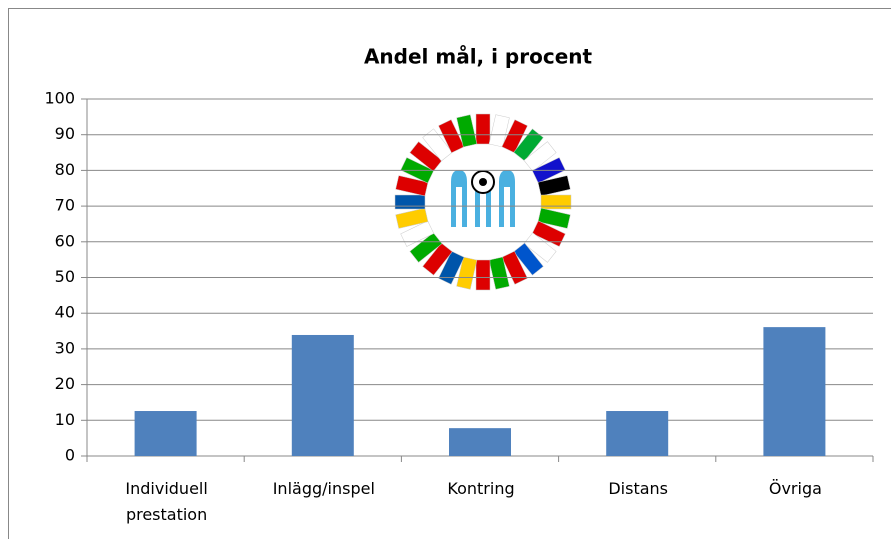 This screenshot has height=539, width=891. What do you see at coordinates (65, 240) in the screenshot?
I see `y-tick-label: 60` at bounding box center [65, 240].